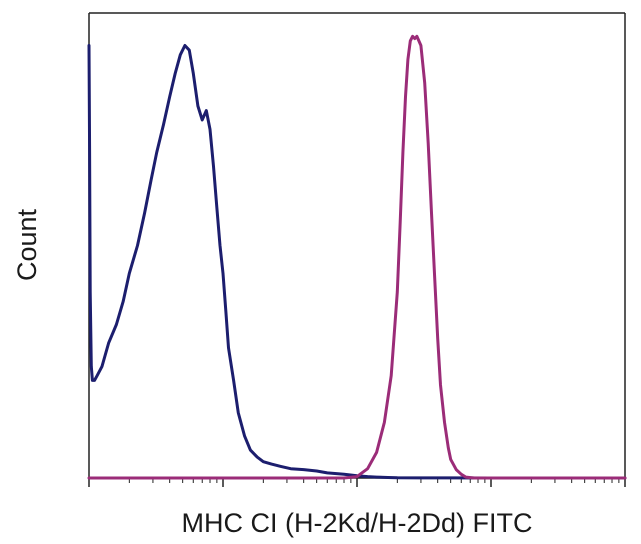  I want to click on x-axis-title: MHC CI (H-2Kd/H-2Dd) FITC, so click(356, 523).